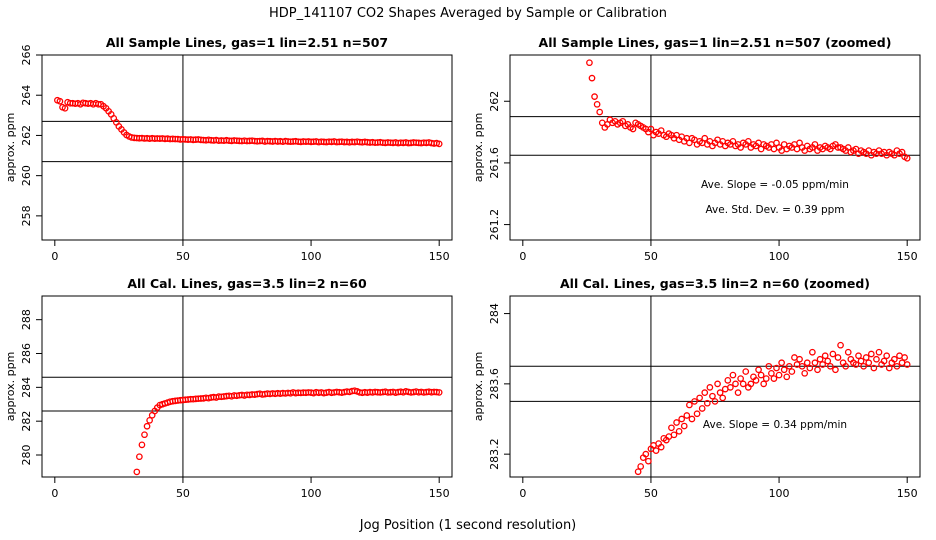  What do you see at coordinates (26, 421) in the screenshot?
I see `y-tick-label: 282` at bounding box center [26, 421].